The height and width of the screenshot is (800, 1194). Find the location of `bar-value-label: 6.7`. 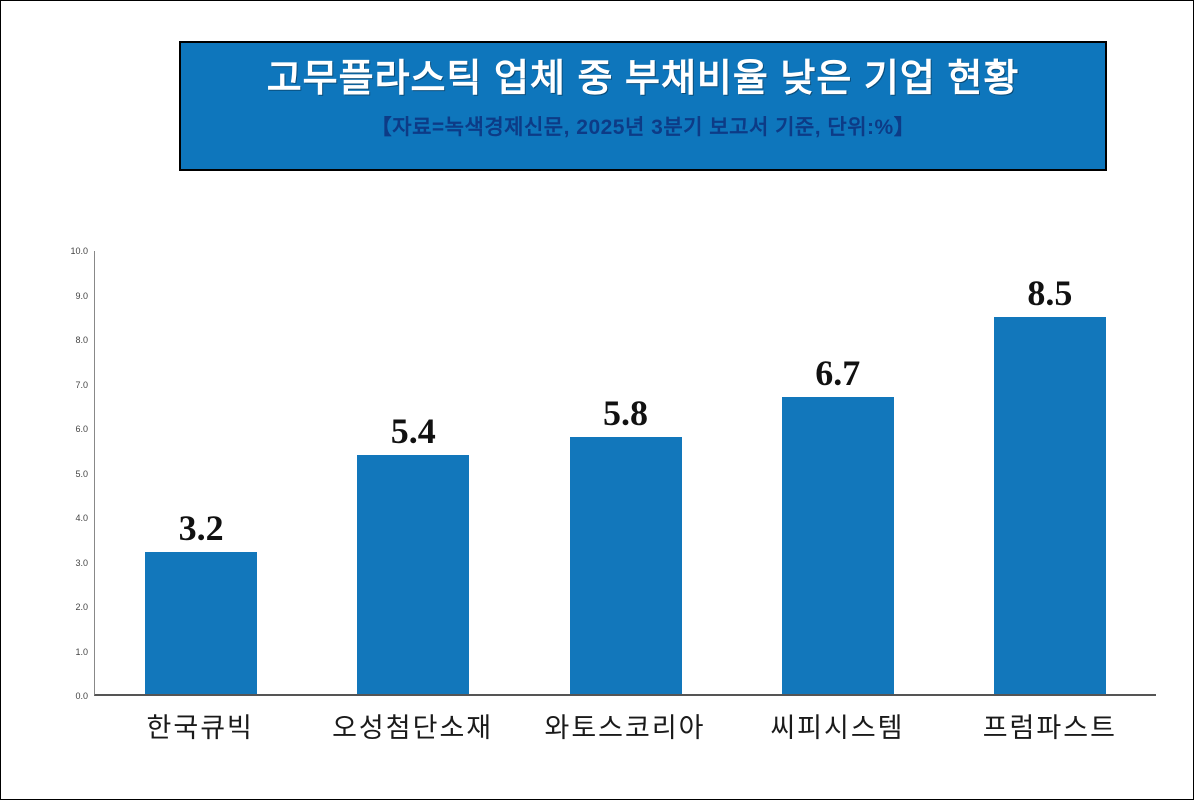

bar-value-label: 6.7 is located at coordinates (838, 373).